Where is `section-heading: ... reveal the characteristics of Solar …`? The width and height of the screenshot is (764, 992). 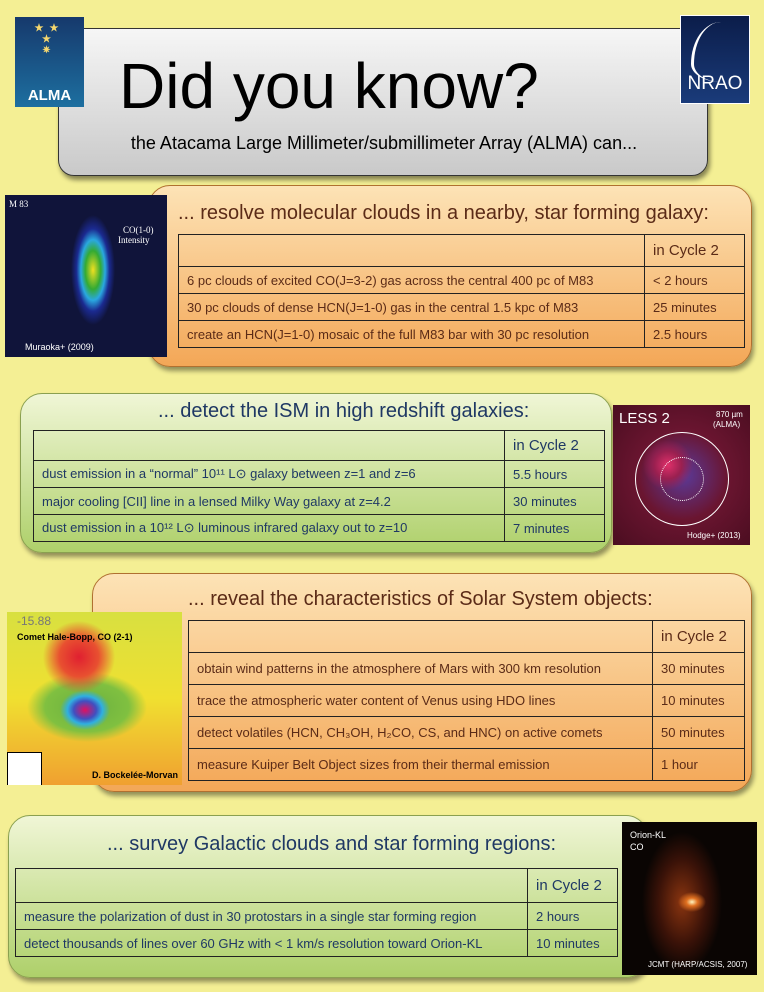 section-heading: ... reveal the characteristics of Solar … is located at coordinates (420, 599).